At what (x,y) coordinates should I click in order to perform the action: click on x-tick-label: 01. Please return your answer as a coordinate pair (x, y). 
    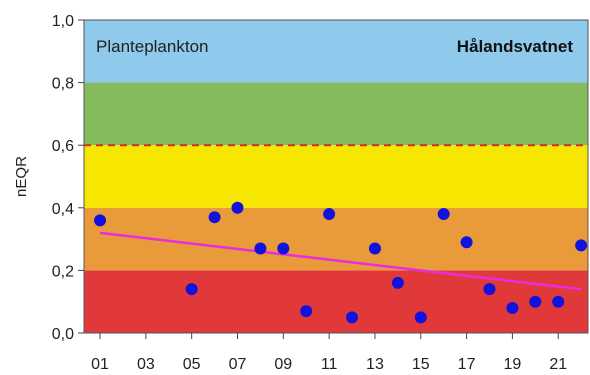
    Looking at the image, I should click on (100, 364).